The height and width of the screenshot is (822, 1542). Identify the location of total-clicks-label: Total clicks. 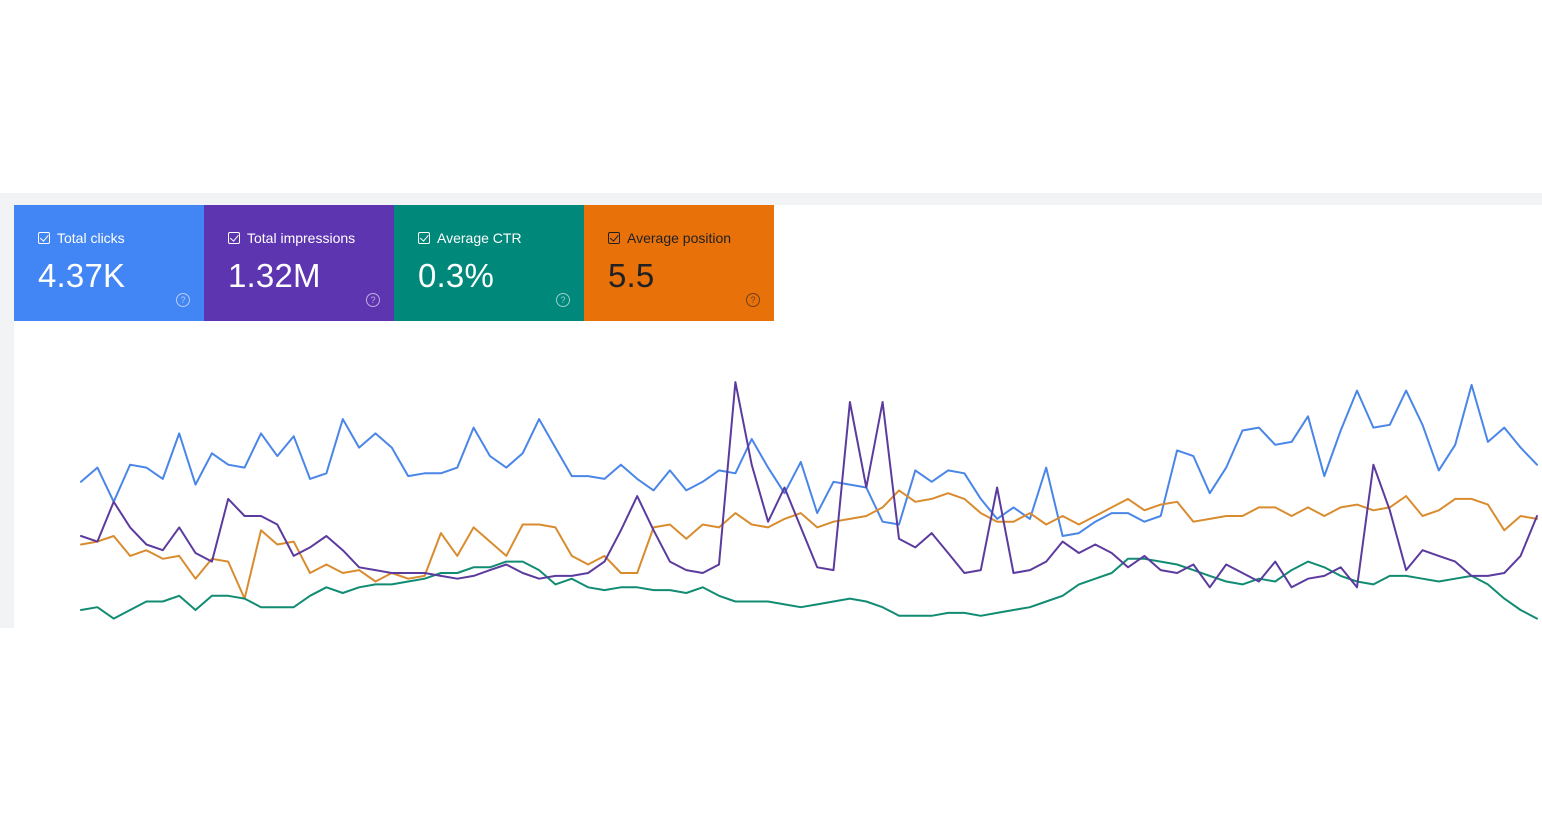
(91, 238).